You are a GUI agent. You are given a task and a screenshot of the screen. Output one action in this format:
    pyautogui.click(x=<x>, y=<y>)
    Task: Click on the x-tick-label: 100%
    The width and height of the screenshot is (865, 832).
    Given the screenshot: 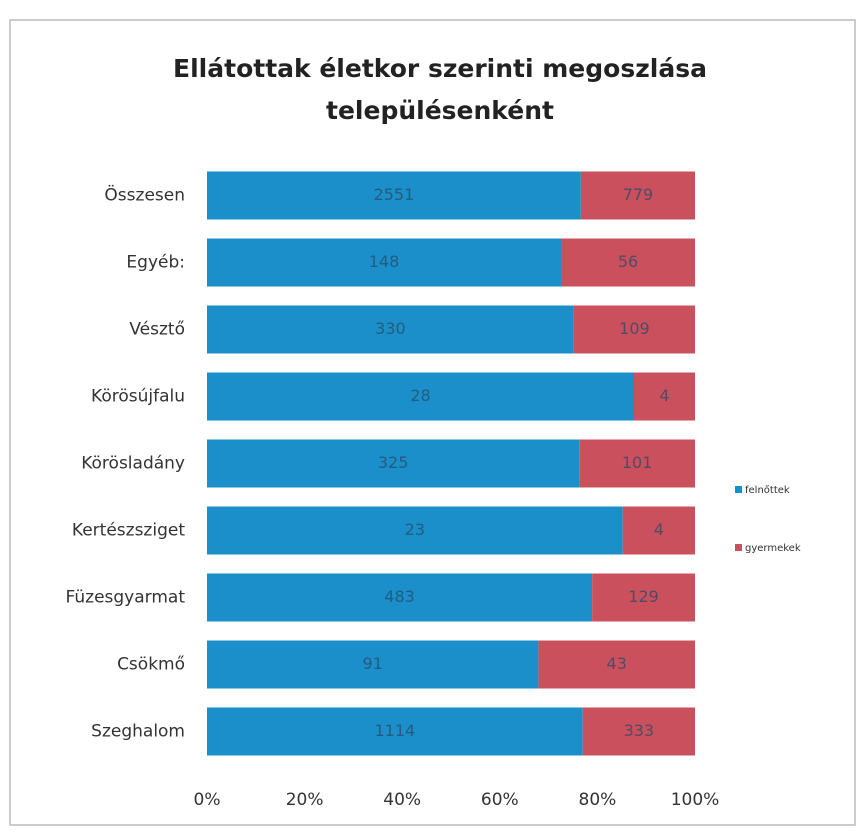 What is the action you would take?
    pyautogui.click(x=695, y=800)
    